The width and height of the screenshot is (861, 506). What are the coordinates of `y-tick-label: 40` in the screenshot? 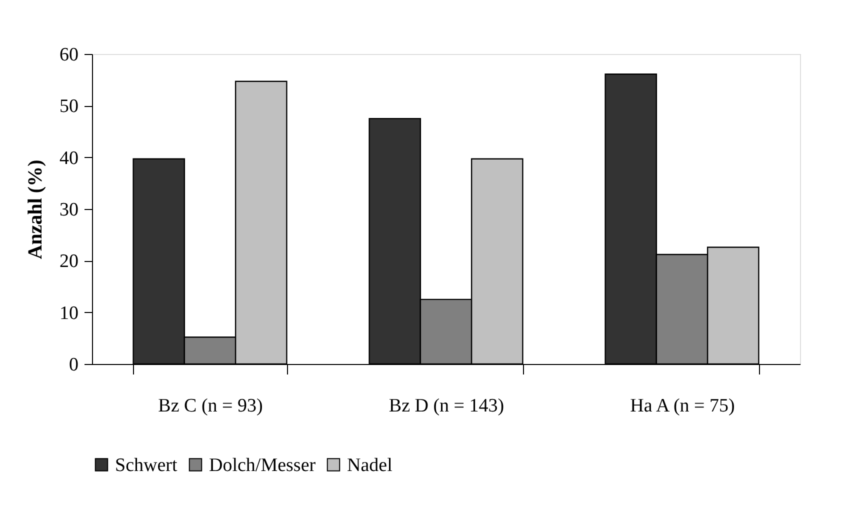 It's located at (69, 158).